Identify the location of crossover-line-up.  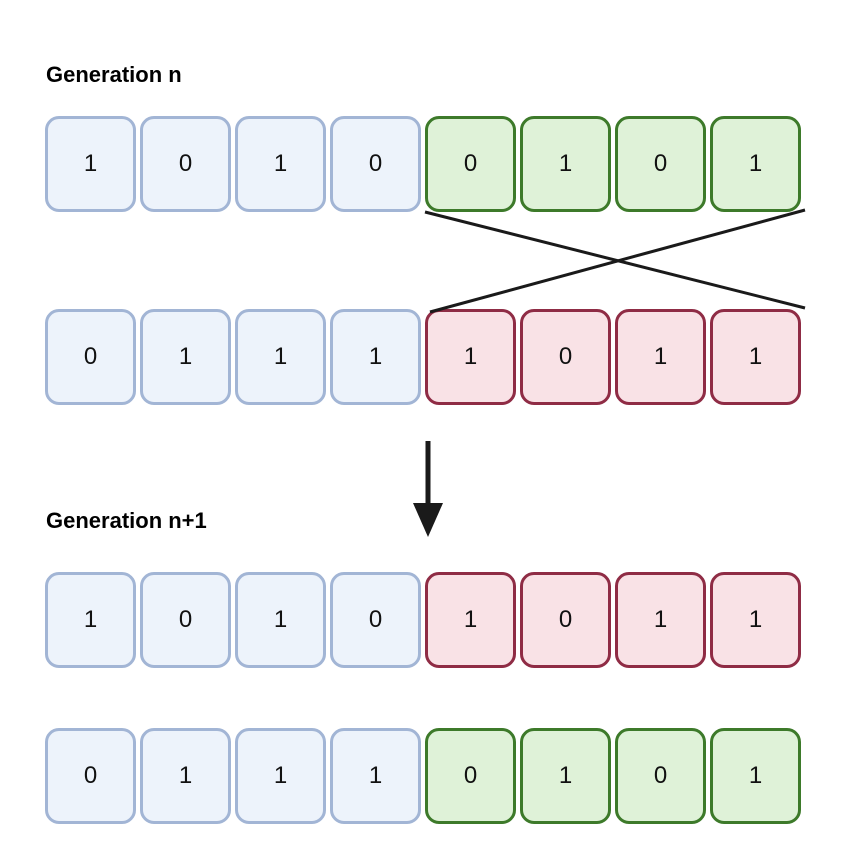
(617, 261).